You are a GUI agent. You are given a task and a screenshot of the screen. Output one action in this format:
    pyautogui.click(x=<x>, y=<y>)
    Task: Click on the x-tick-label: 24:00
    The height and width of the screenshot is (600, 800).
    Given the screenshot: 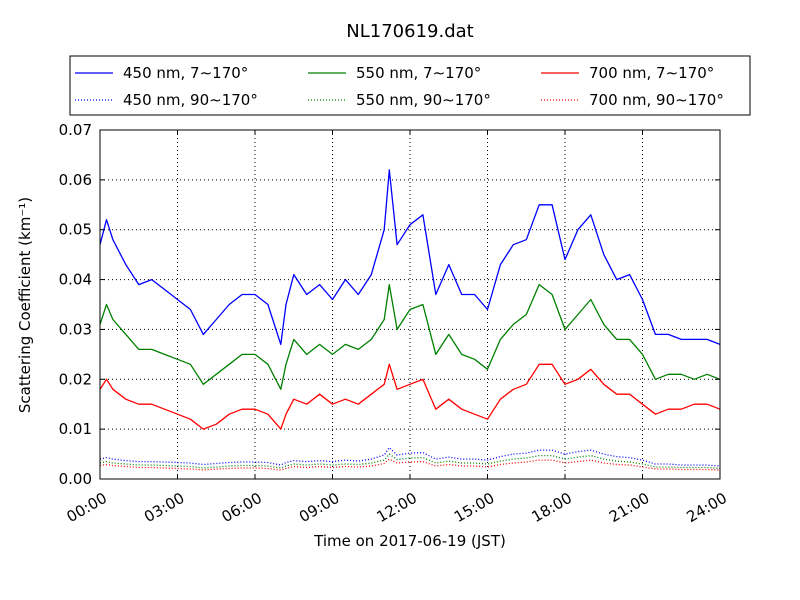 What is the action you would take?
    pyautogui.click(x=707, y=507)
    